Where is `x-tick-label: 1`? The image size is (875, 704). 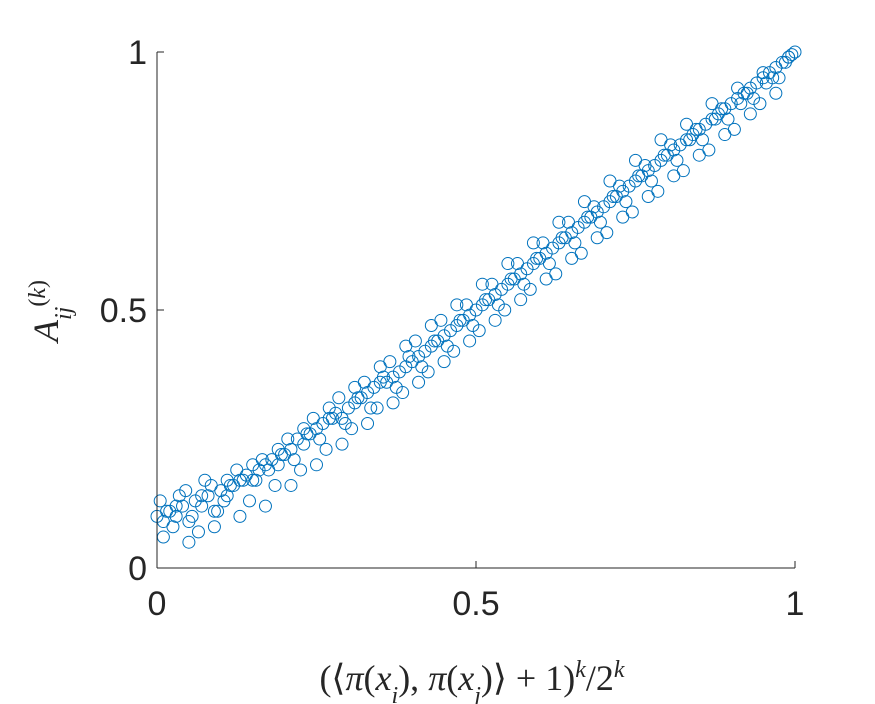
x-tick-label: 1 is located at coordinates (795, 604).